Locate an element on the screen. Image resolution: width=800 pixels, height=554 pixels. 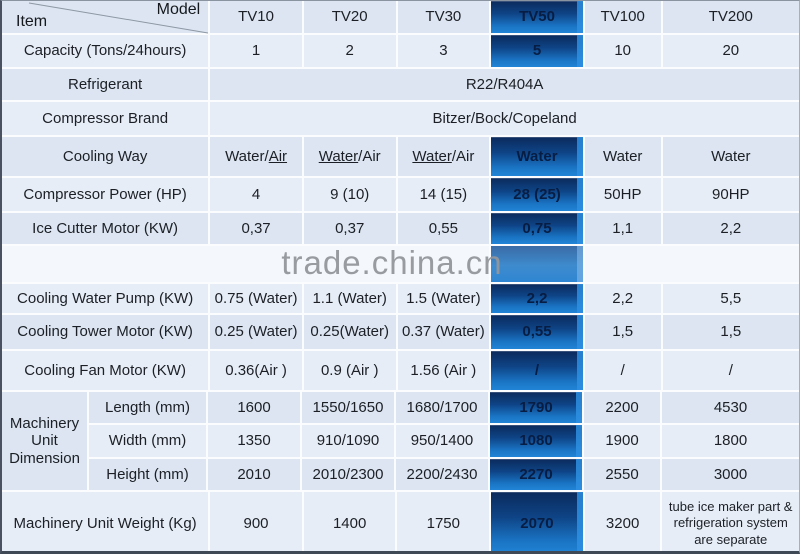
cell-fan-motor-tv20: 0.9 (Air ) is located at coordinates (350, 370).